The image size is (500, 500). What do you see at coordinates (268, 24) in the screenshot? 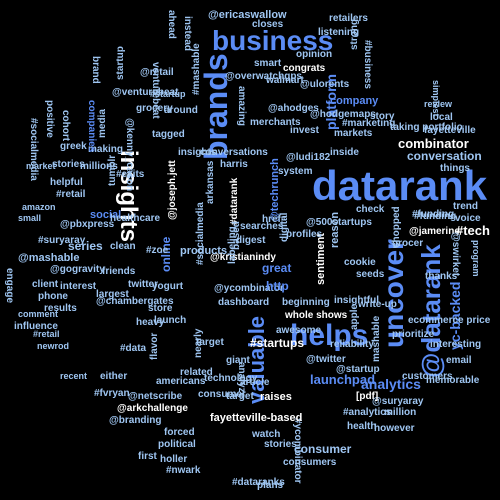
I see `cloud-word: closes` at bounding box center [268, 24].